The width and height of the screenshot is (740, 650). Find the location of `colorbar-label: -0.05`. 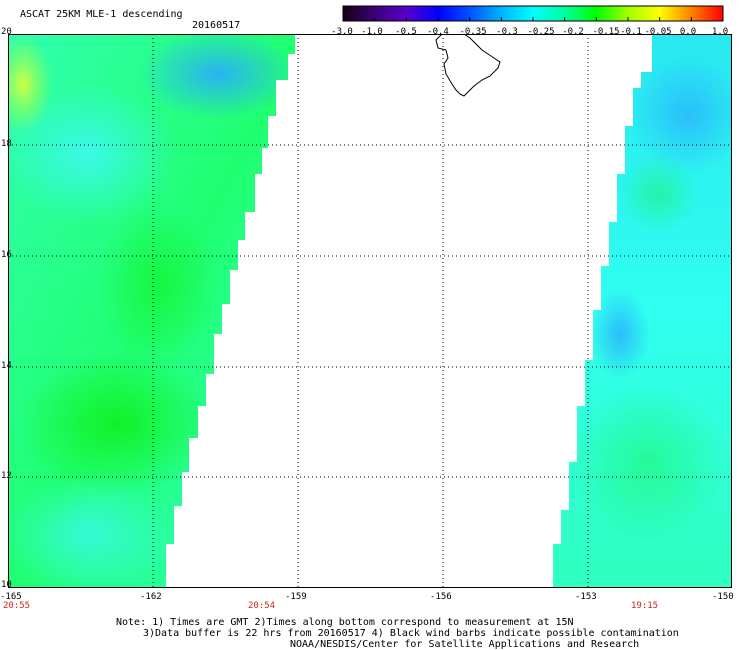

colorbar-label: -0.05 is located at coordinates (658, 32).